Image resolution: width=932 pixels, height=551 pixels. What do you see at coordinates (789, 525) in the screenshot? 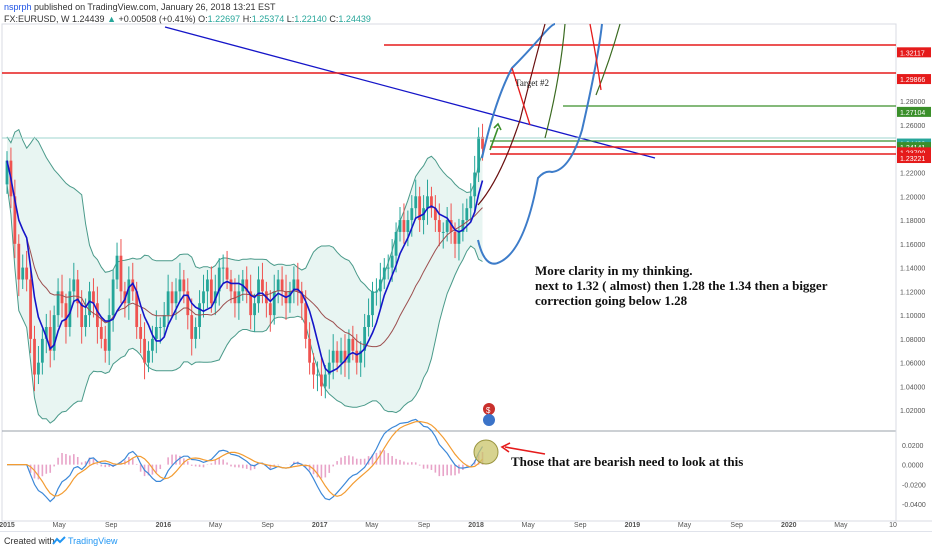
I see `time-tick-label: 2020` at bounding box center [789, 525].